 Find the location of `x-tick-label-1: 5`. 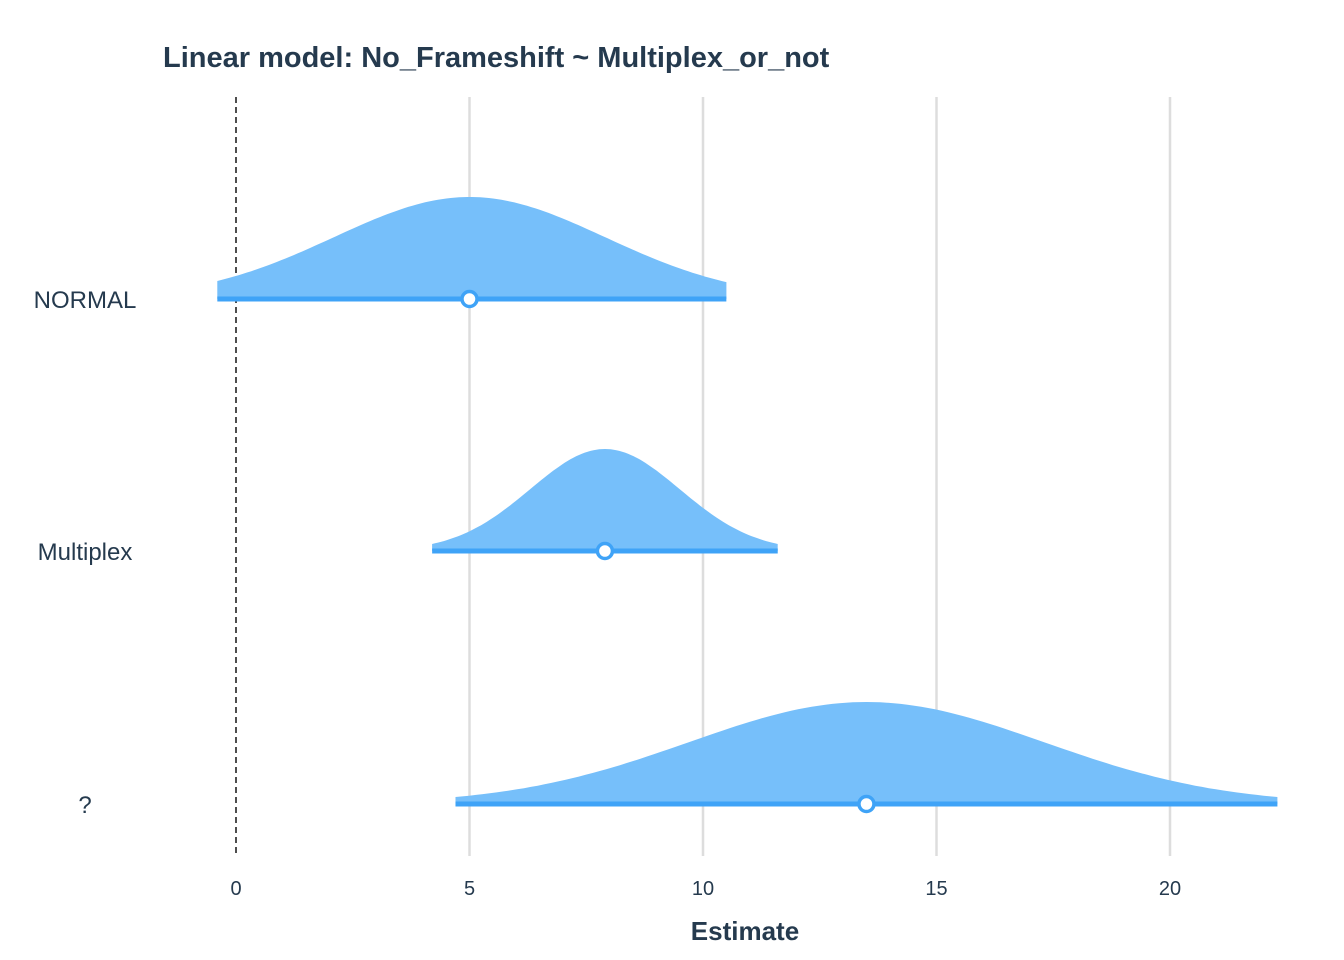

x-tick-label-1: 5 is located at coordinates (469, 889).